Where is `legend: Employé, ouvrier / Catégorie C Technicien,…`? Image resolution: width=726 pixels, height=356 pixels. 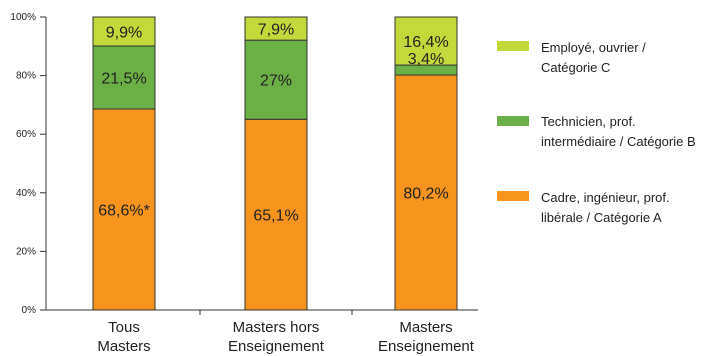
legend: Employé, ouvrier / Catégorie C Technicien,… is located at coordinates (596, 132).